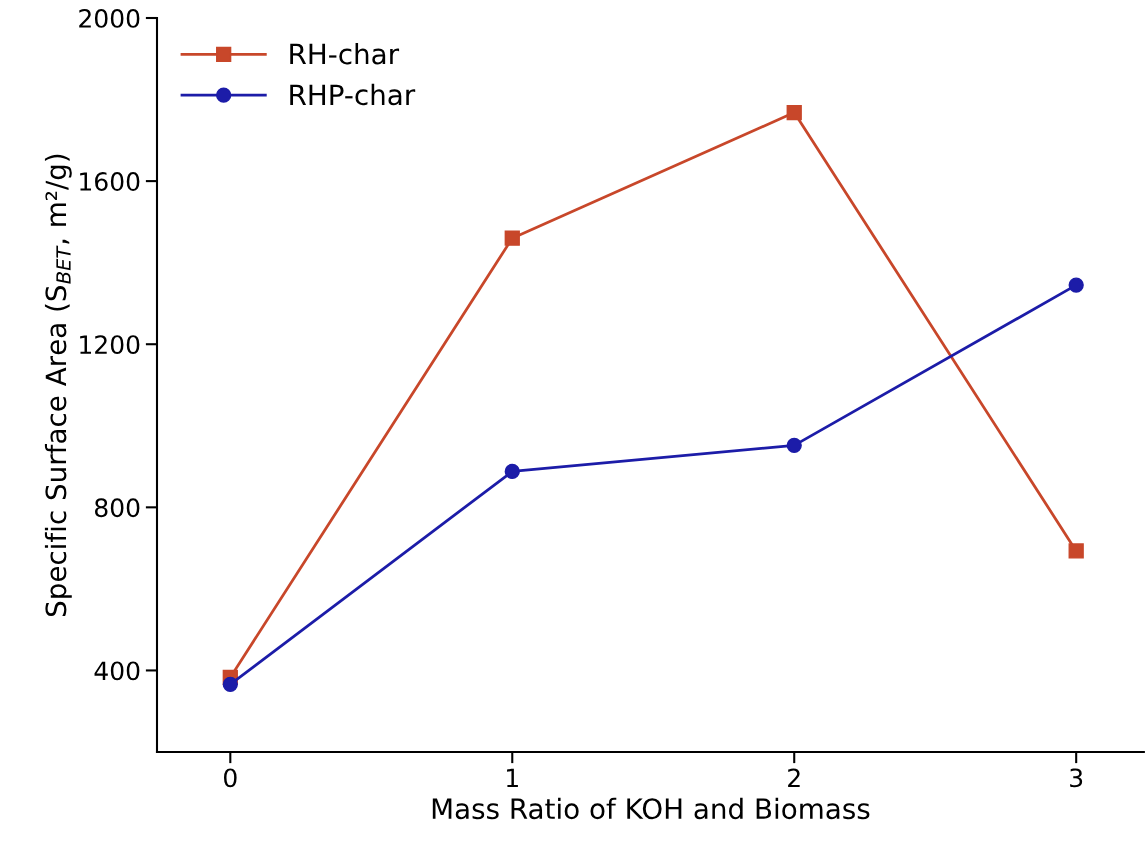  I want to click on y-tick-label: 1200, so click(110, 345).